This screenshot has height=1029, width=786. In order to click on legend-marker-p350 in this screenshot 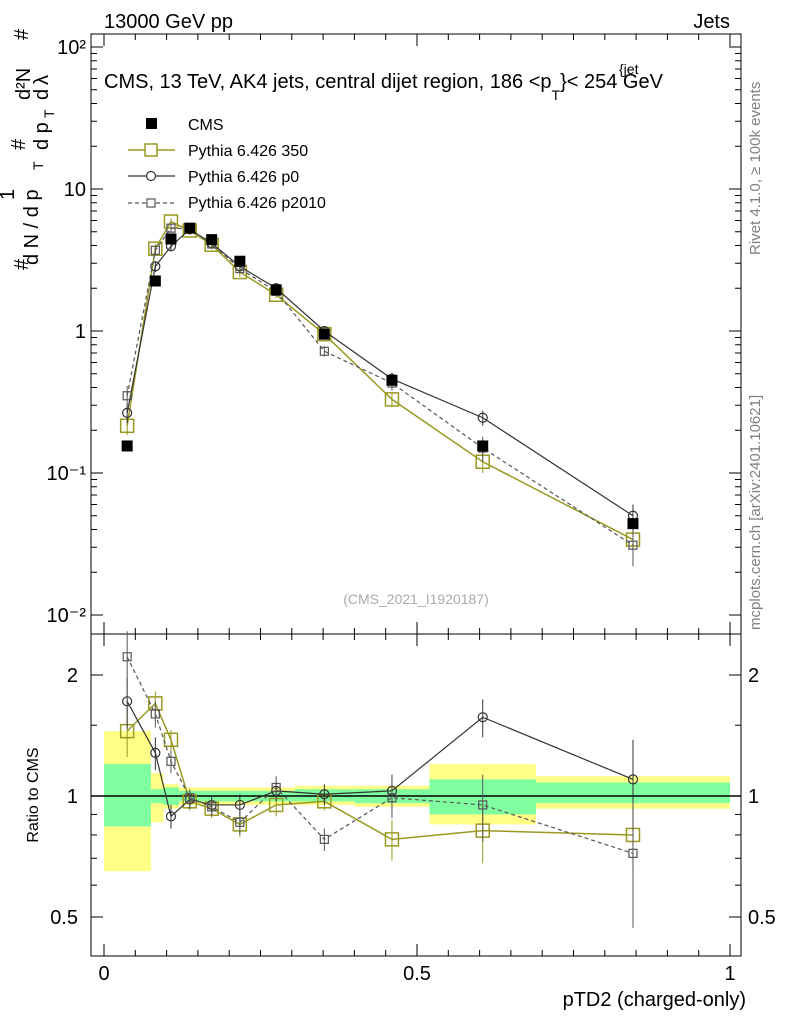, I will do `click(151, 150)`.